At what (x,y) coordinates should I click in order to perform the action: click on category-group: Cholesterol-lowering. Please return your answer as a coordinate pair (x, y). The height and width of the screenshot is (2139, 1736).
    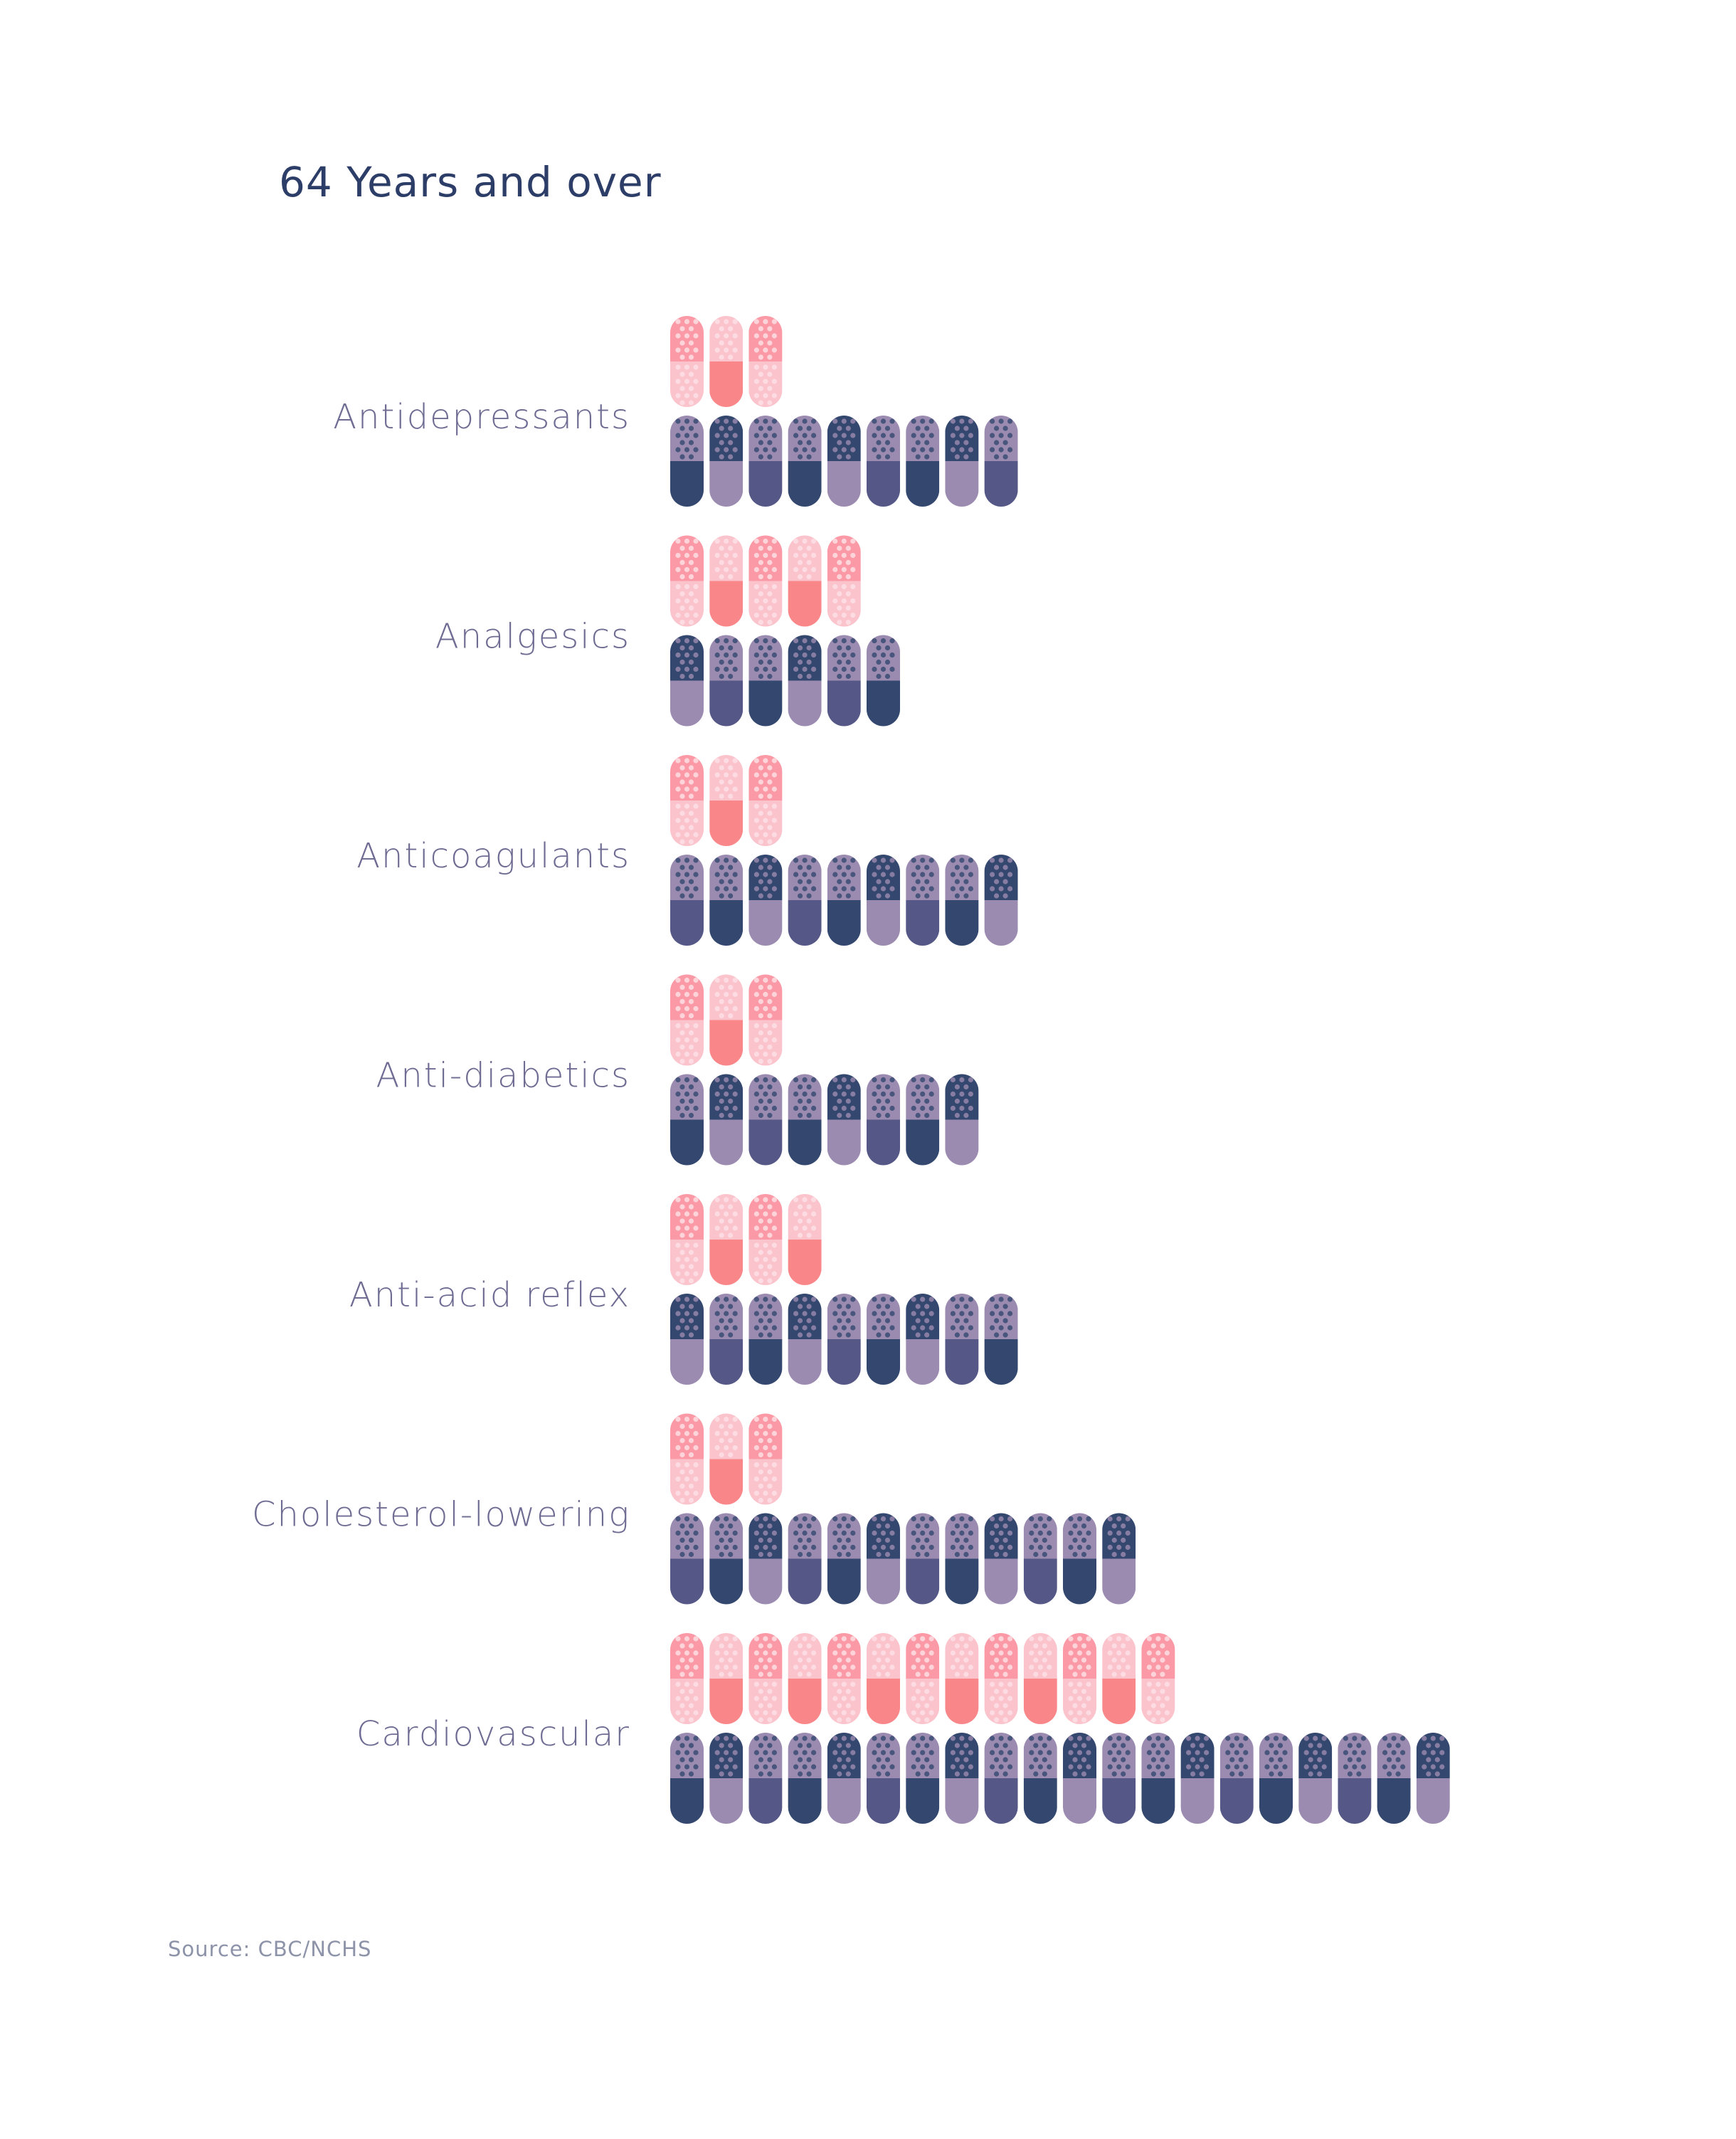
    Looking at the image, I should click on (694, 1509).